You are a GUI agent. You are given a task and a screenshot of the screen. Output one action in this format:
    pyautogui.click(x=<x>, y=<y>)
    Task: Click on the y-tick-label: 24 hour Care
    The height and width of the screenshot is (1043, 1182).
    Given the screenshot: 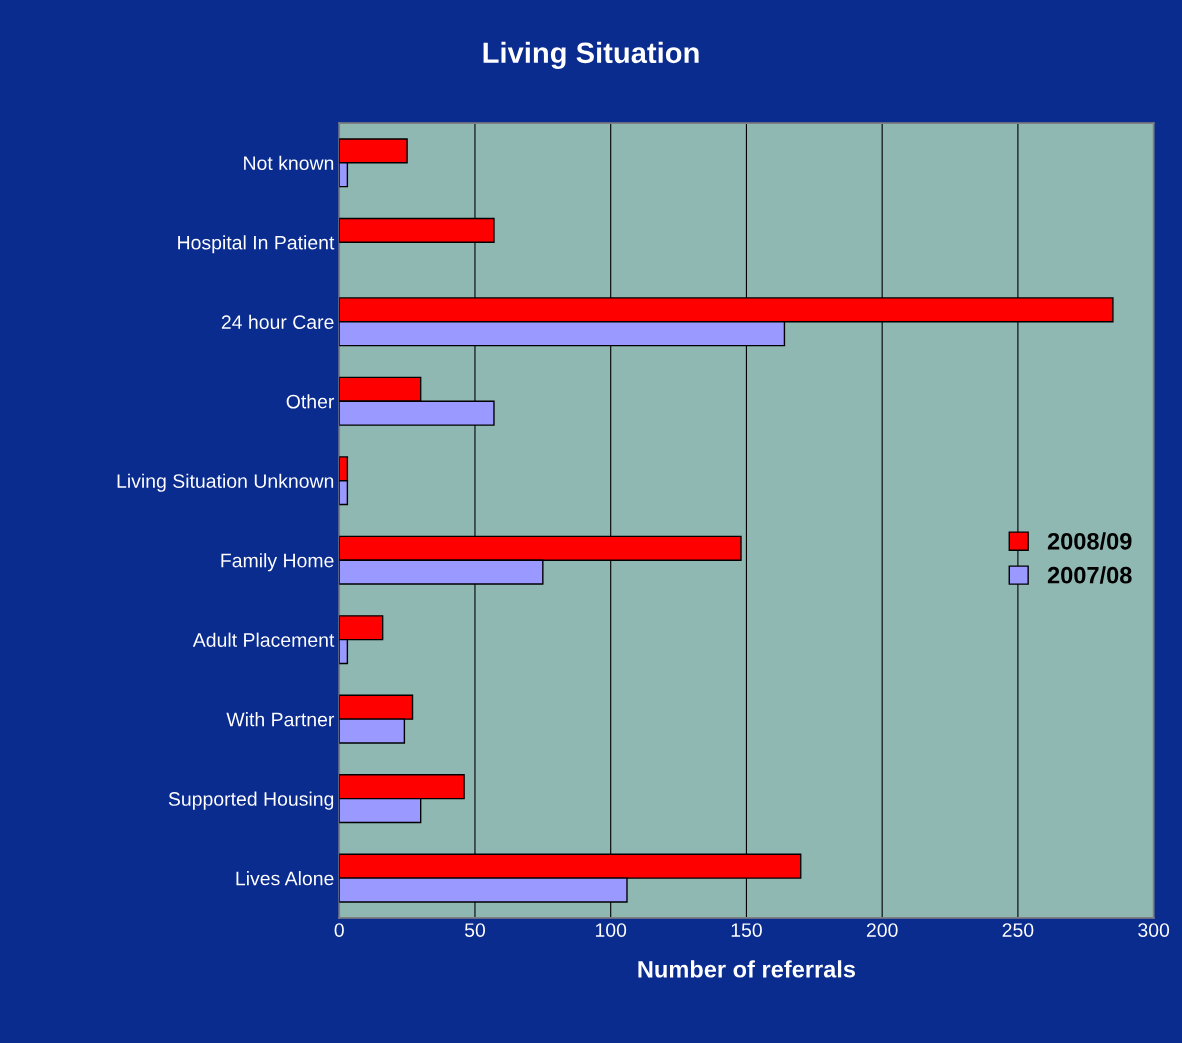 What is the action you would take?
    pyautogui.click(x=277, y=321)
    